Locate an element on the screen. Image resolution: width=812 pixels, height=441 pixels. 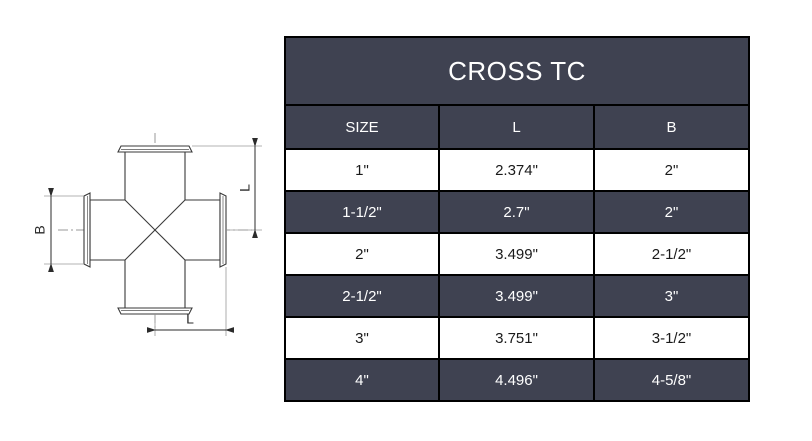
dimension-label-b: B is located at coordinates (40, 229).